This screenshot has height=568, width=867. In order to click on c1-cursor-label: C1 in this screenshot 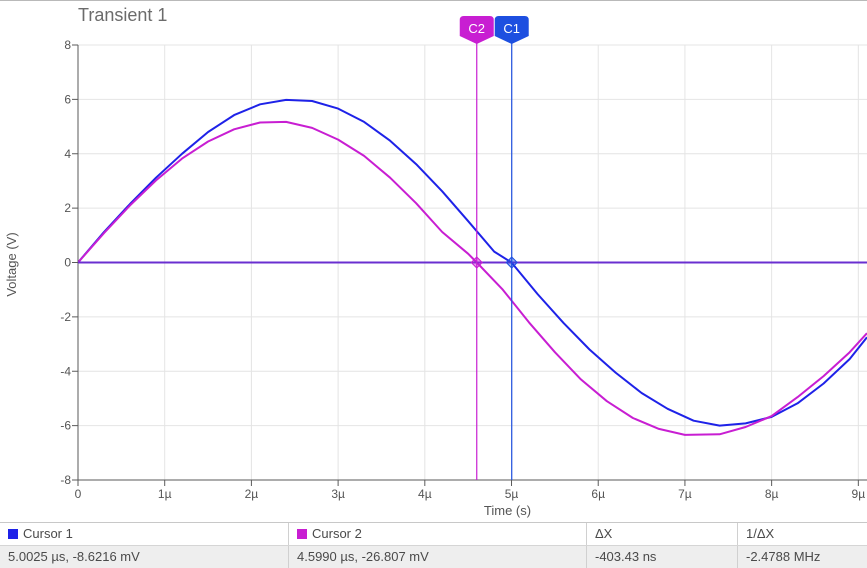, I will do `click(511, 28)`.